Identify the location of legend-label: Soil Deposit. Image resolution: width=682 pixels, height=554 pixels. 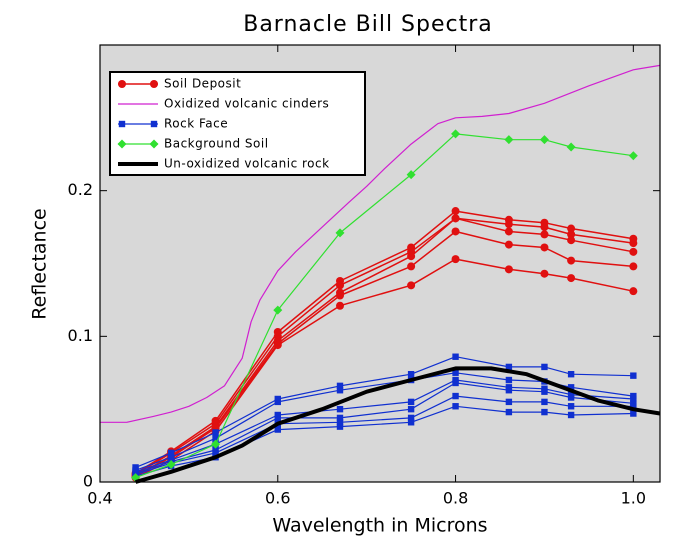
(202, 84).